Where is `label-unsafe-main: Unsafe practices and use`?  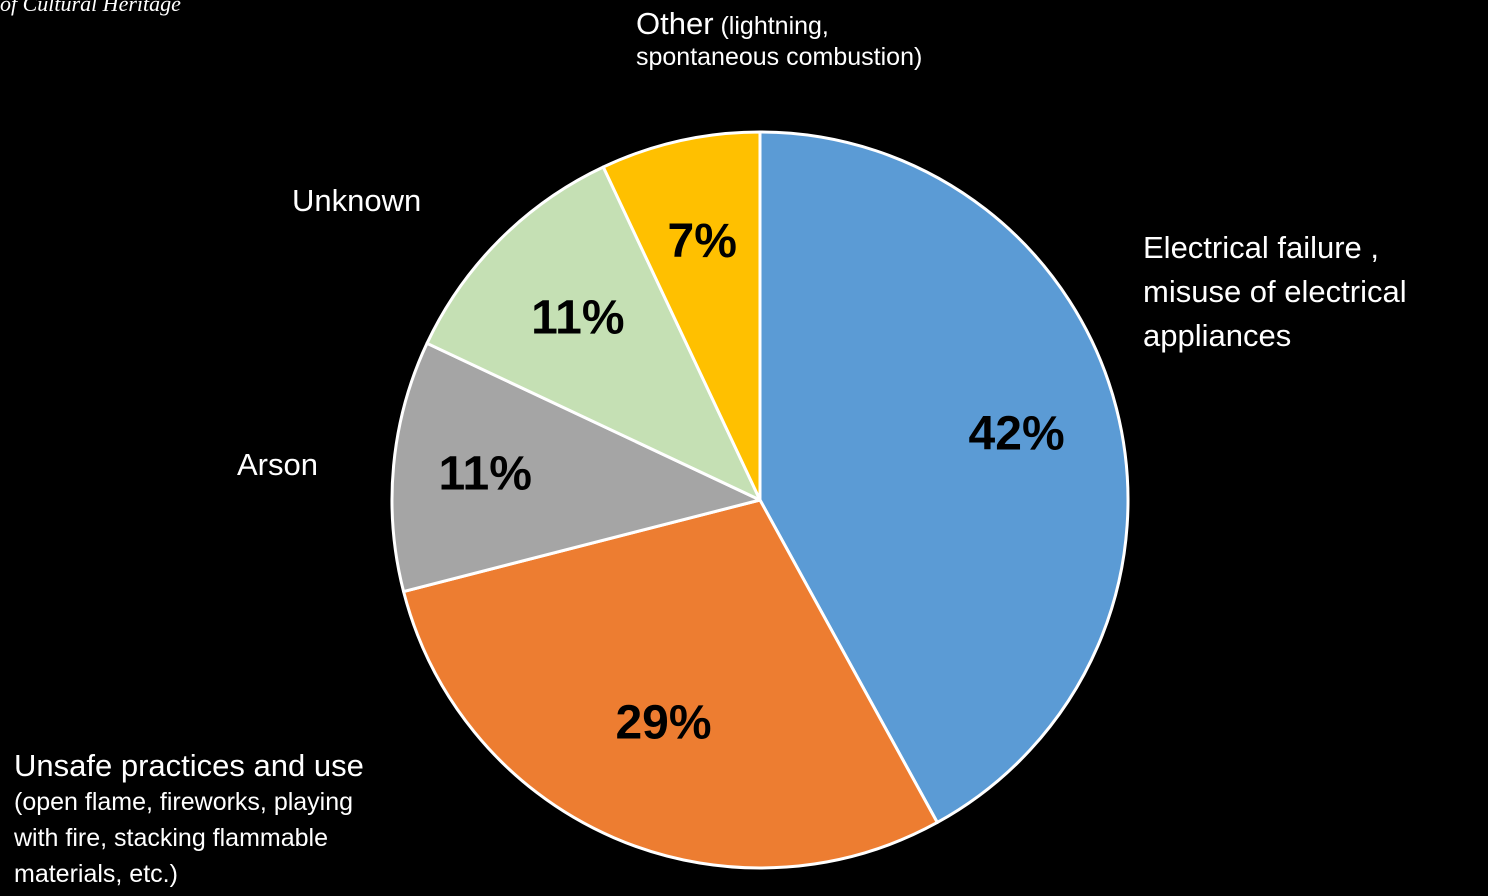 label-unsafe-main: Unsafe practices and use is located at coordinates (189, 765).